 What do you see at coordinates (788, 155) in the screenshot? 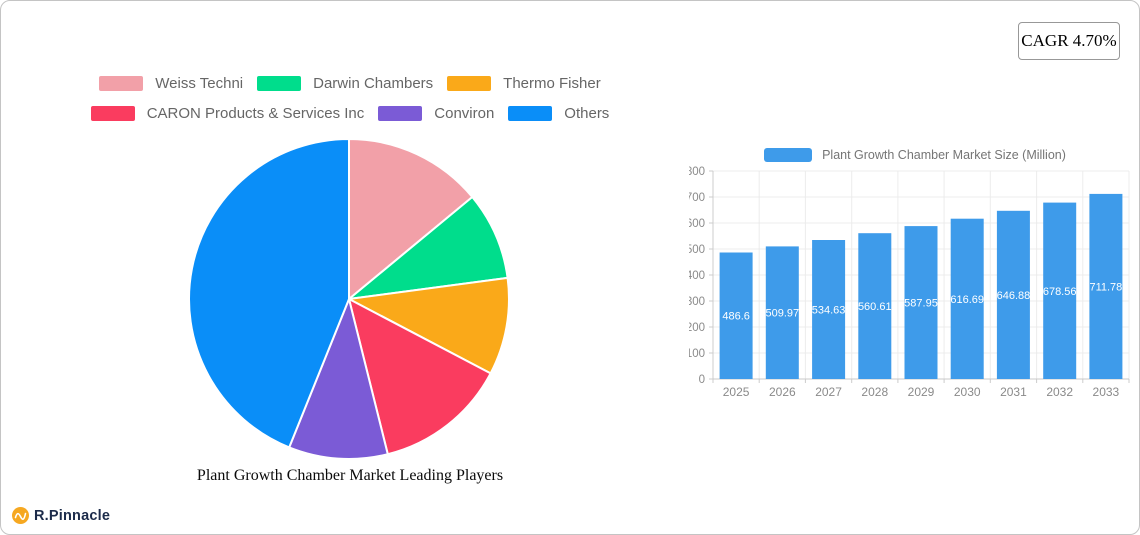
I see `bar-legend-swatch` at bounding box center [788, 155].